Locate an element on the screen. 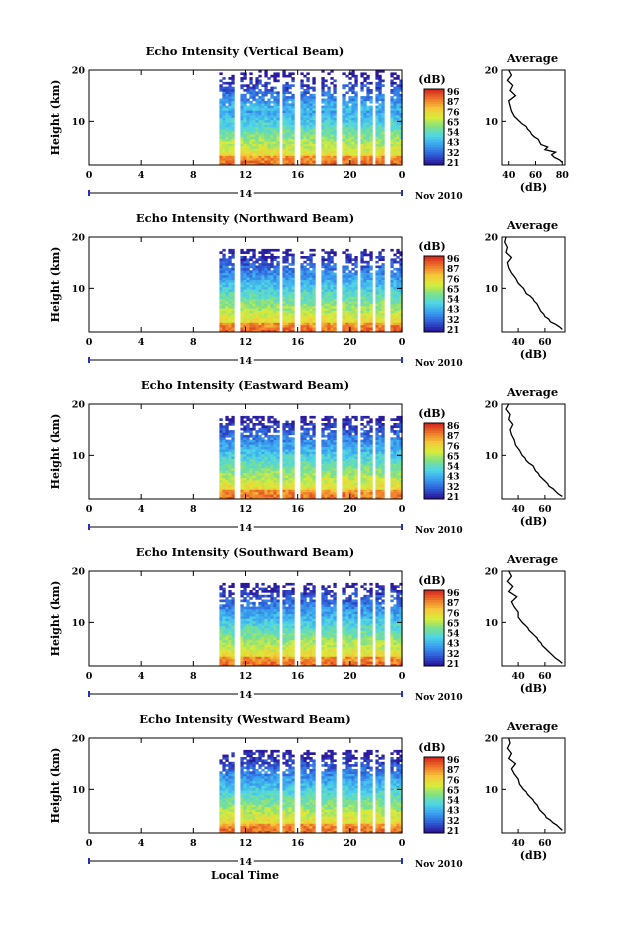 Image resolution: width=617 pixels, height=929 pixels. y-axis-label: Height (km) is located at coordinates (55, 118).